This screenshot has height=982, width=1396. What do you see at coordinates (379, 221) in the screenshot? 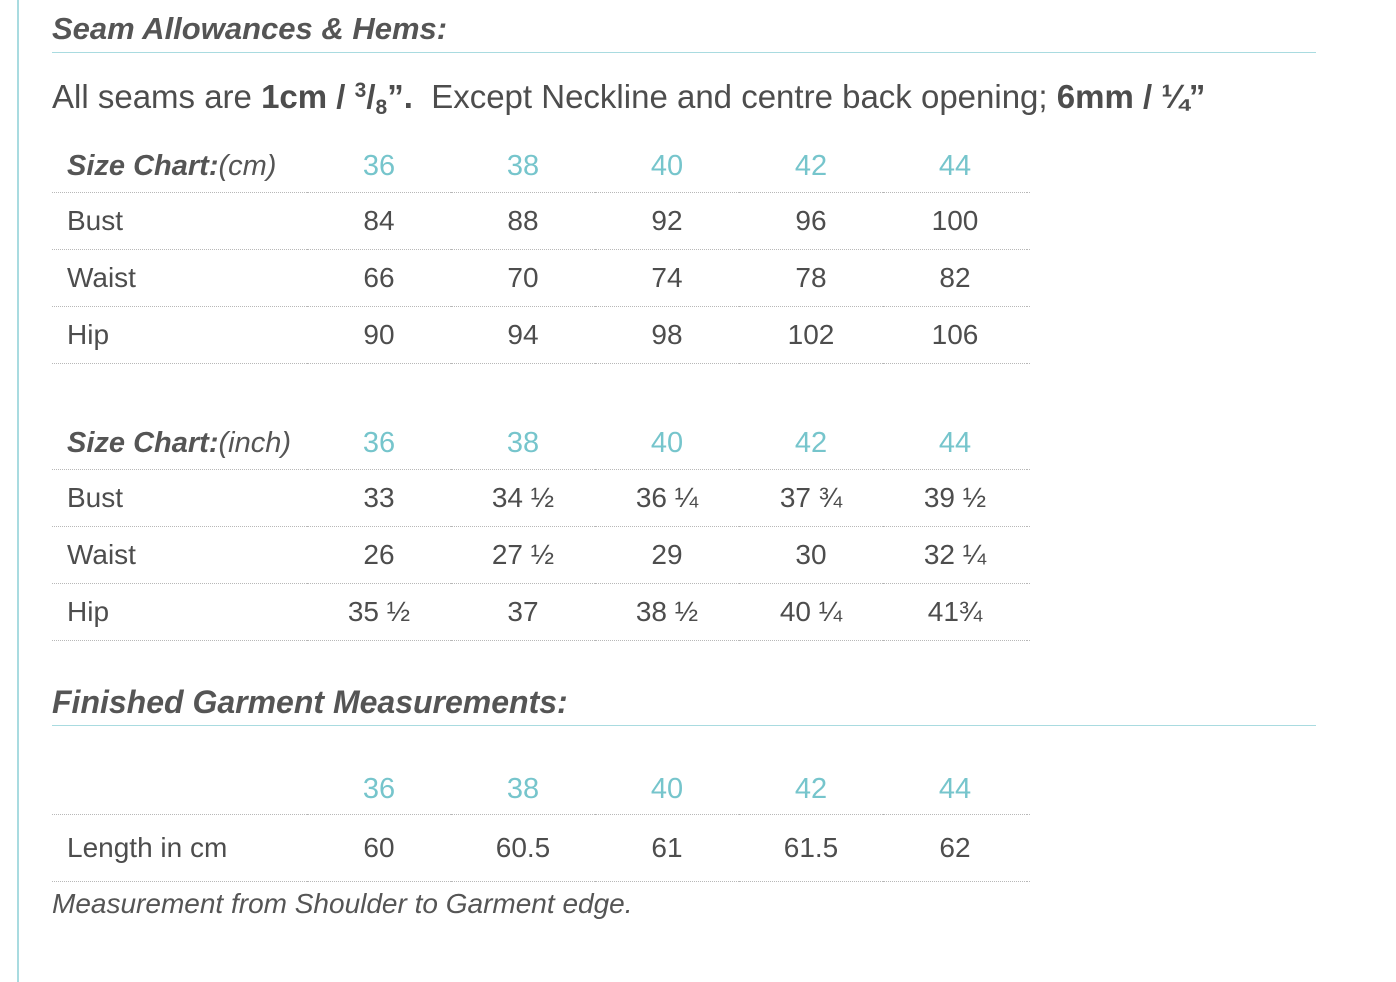
I see `table-cell: 84` at bounding box center [379, 221].